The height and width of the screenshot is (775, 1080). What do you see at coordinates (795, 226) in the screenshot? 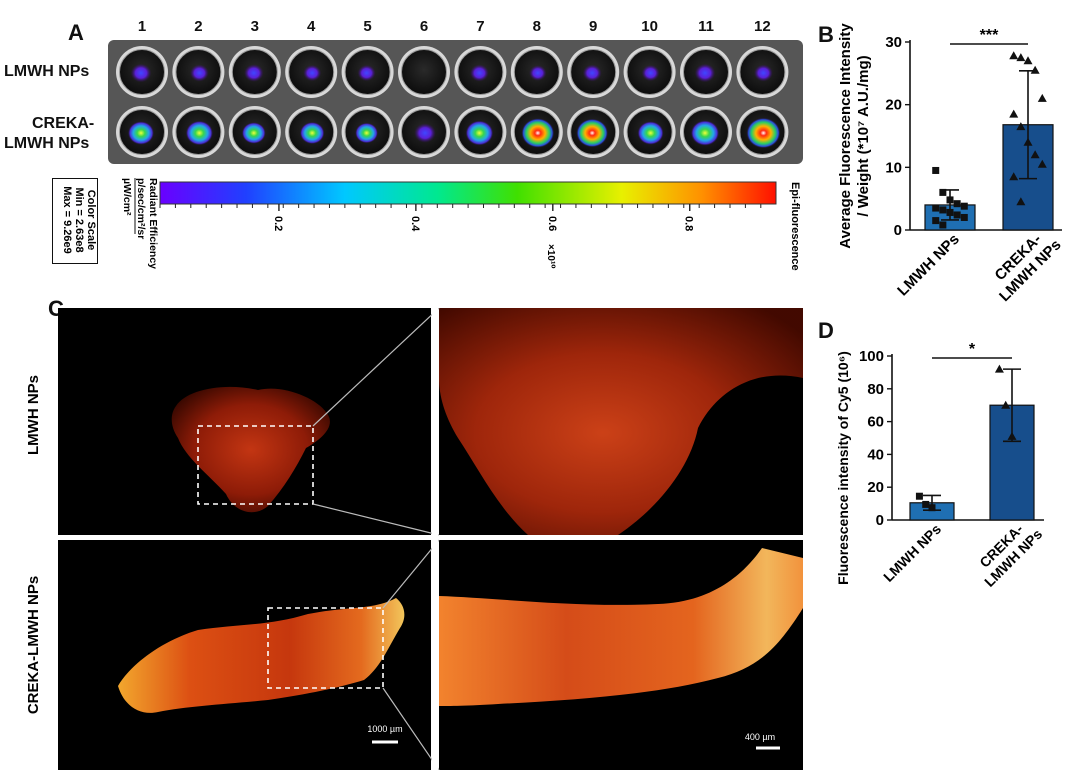
I see `epi-fluorescence-label: Epi-fluorescence` at bounding box center [795, 226].